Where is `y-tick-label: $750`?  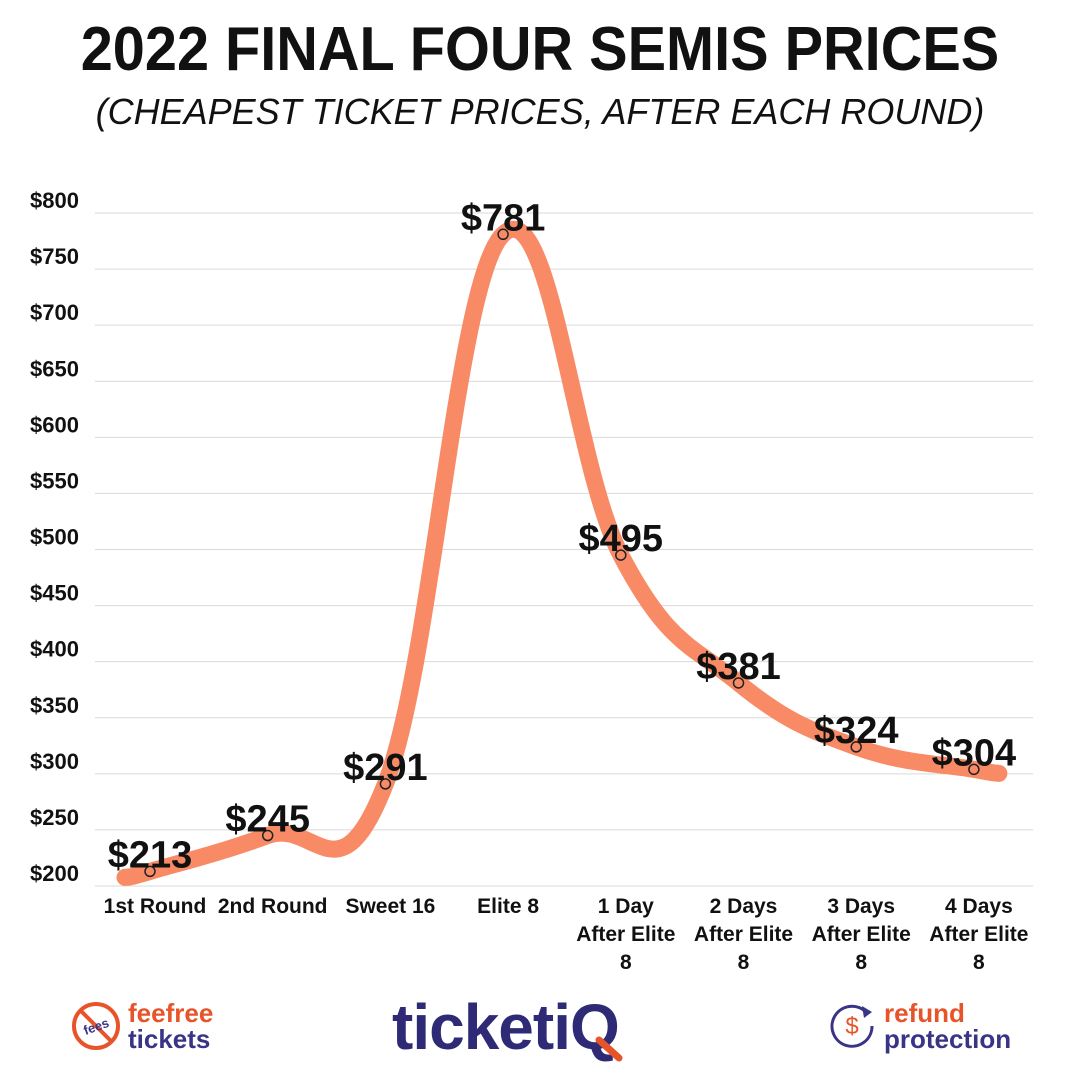 y-tick-label: $750 is located at coordinates (54, 256).